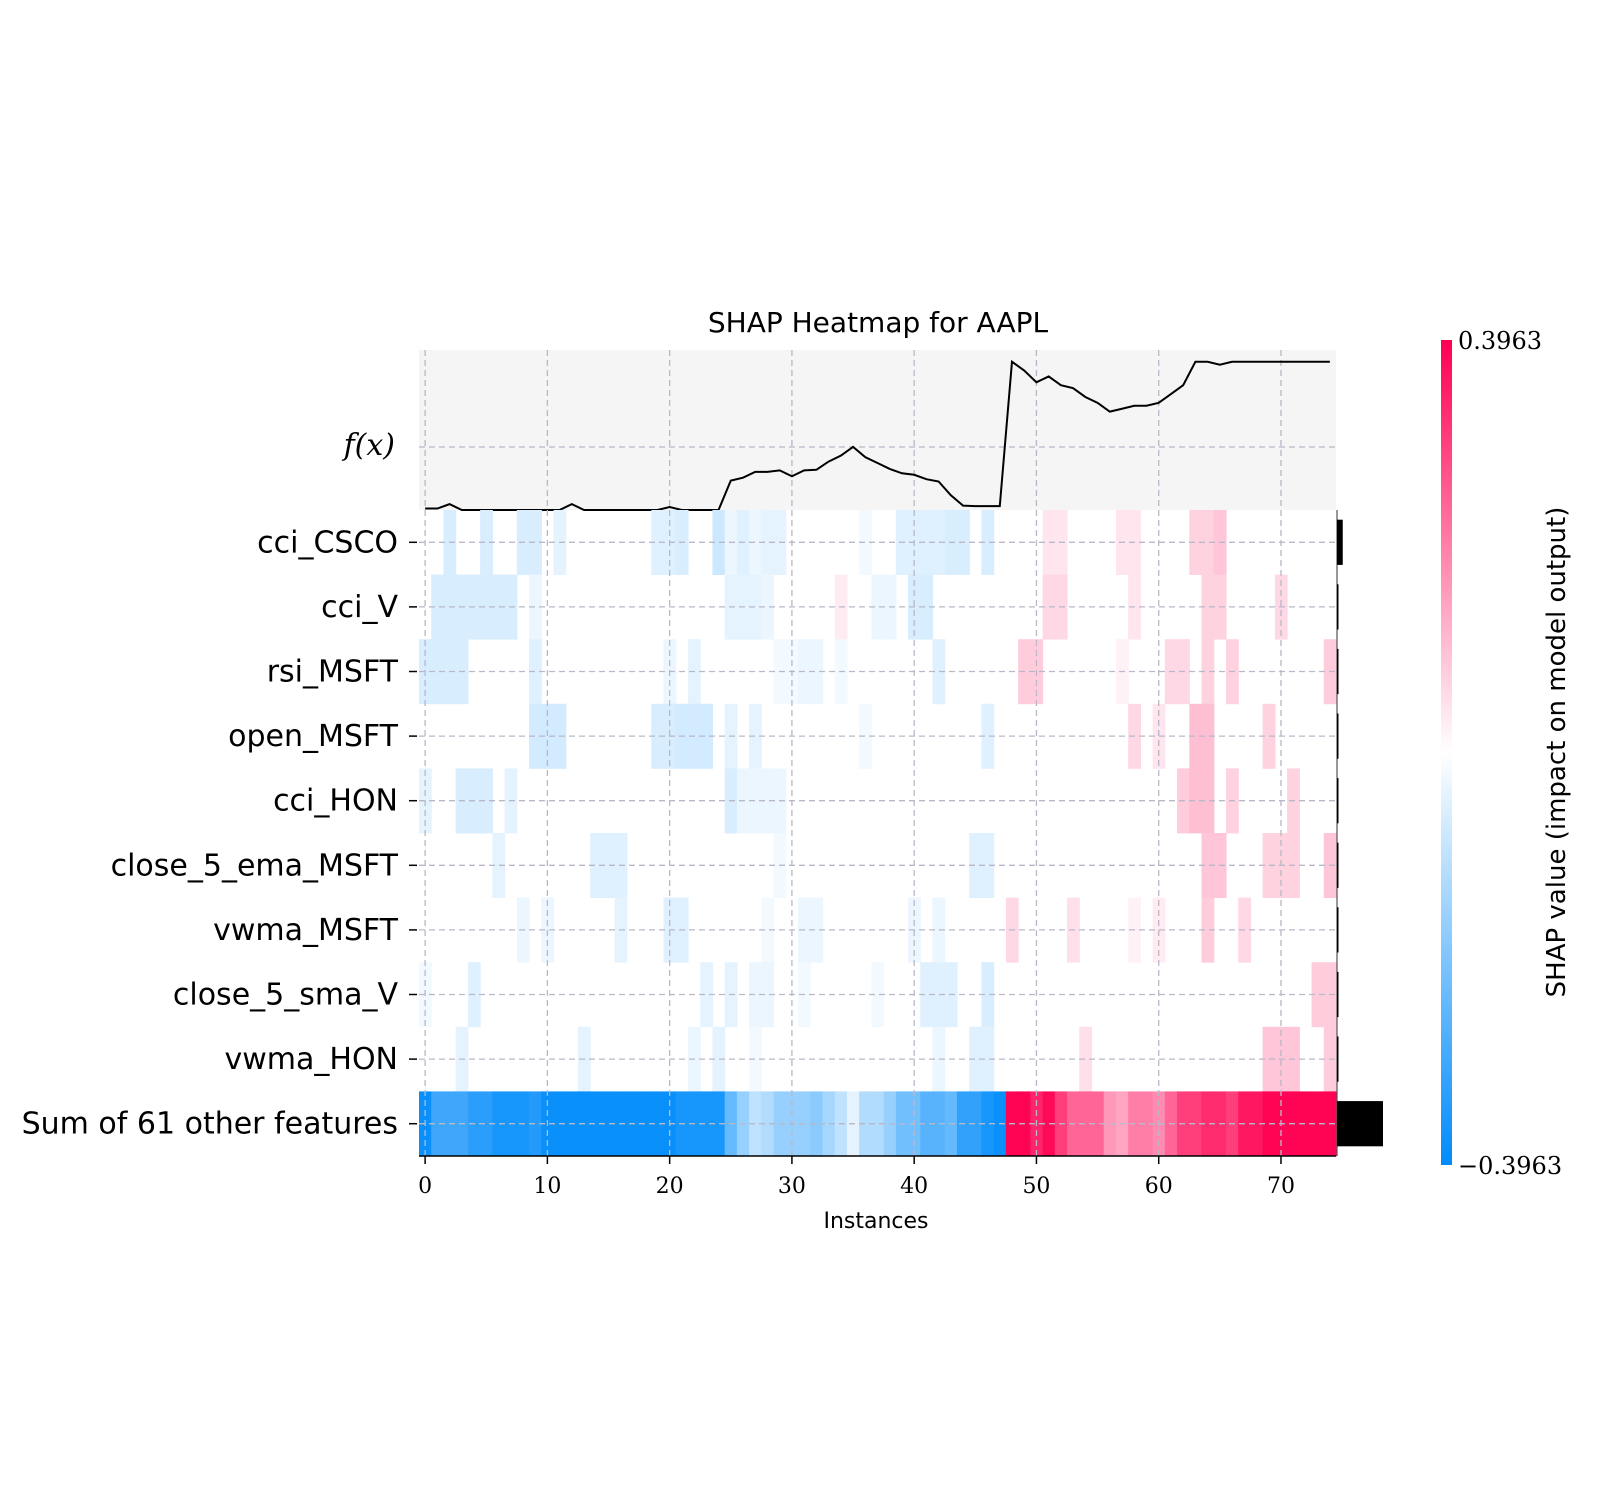 The width and height of the screenshot is (1600, 1500). I want to click on x-tick-label: 0, so click(425, 1186).